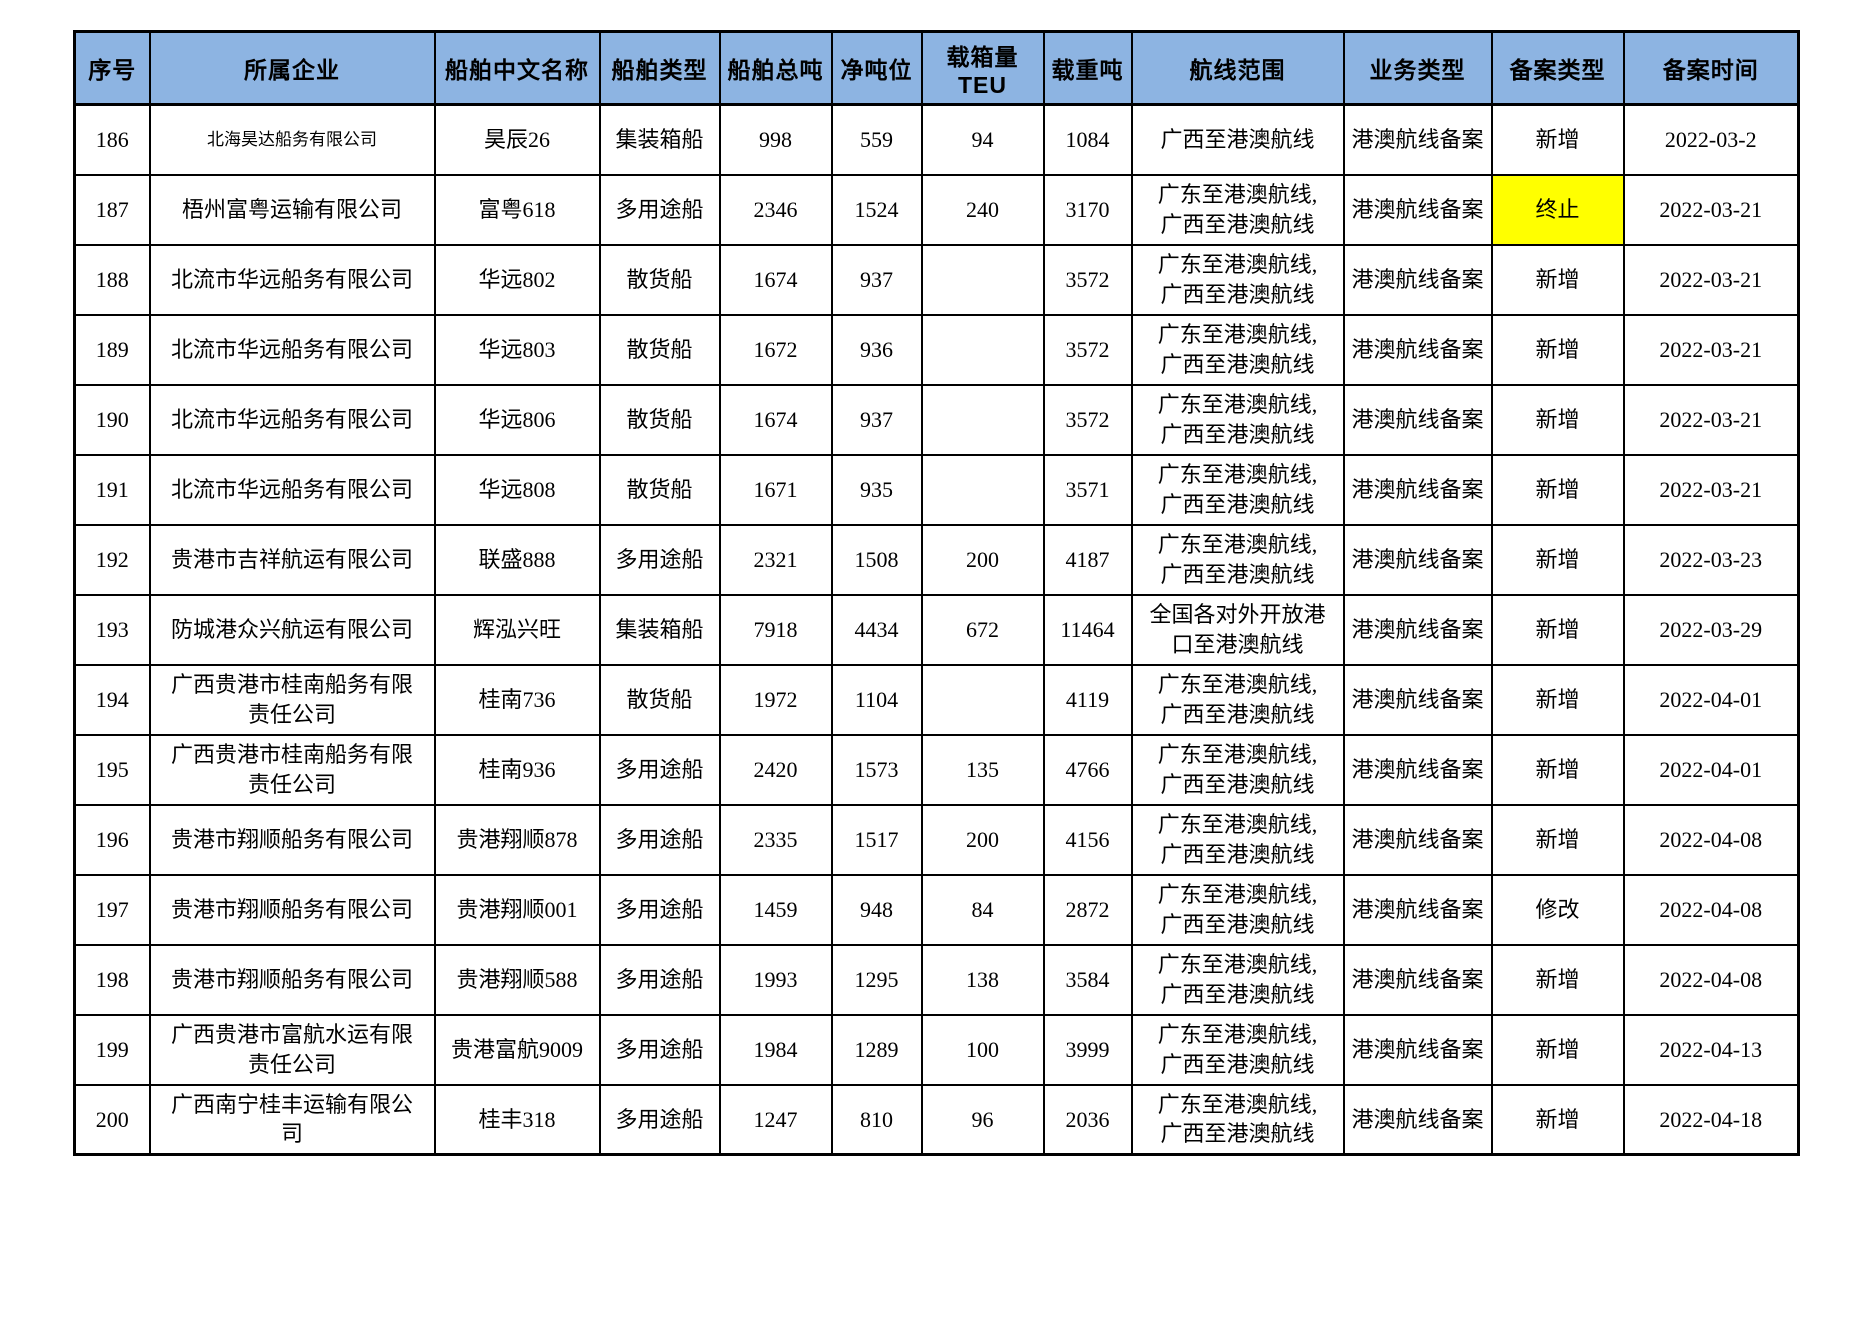  What do you see at coordinates (112, 68) in the screenshot?
I see `column-header-seq: 序号` at bounding box center [112, 68].